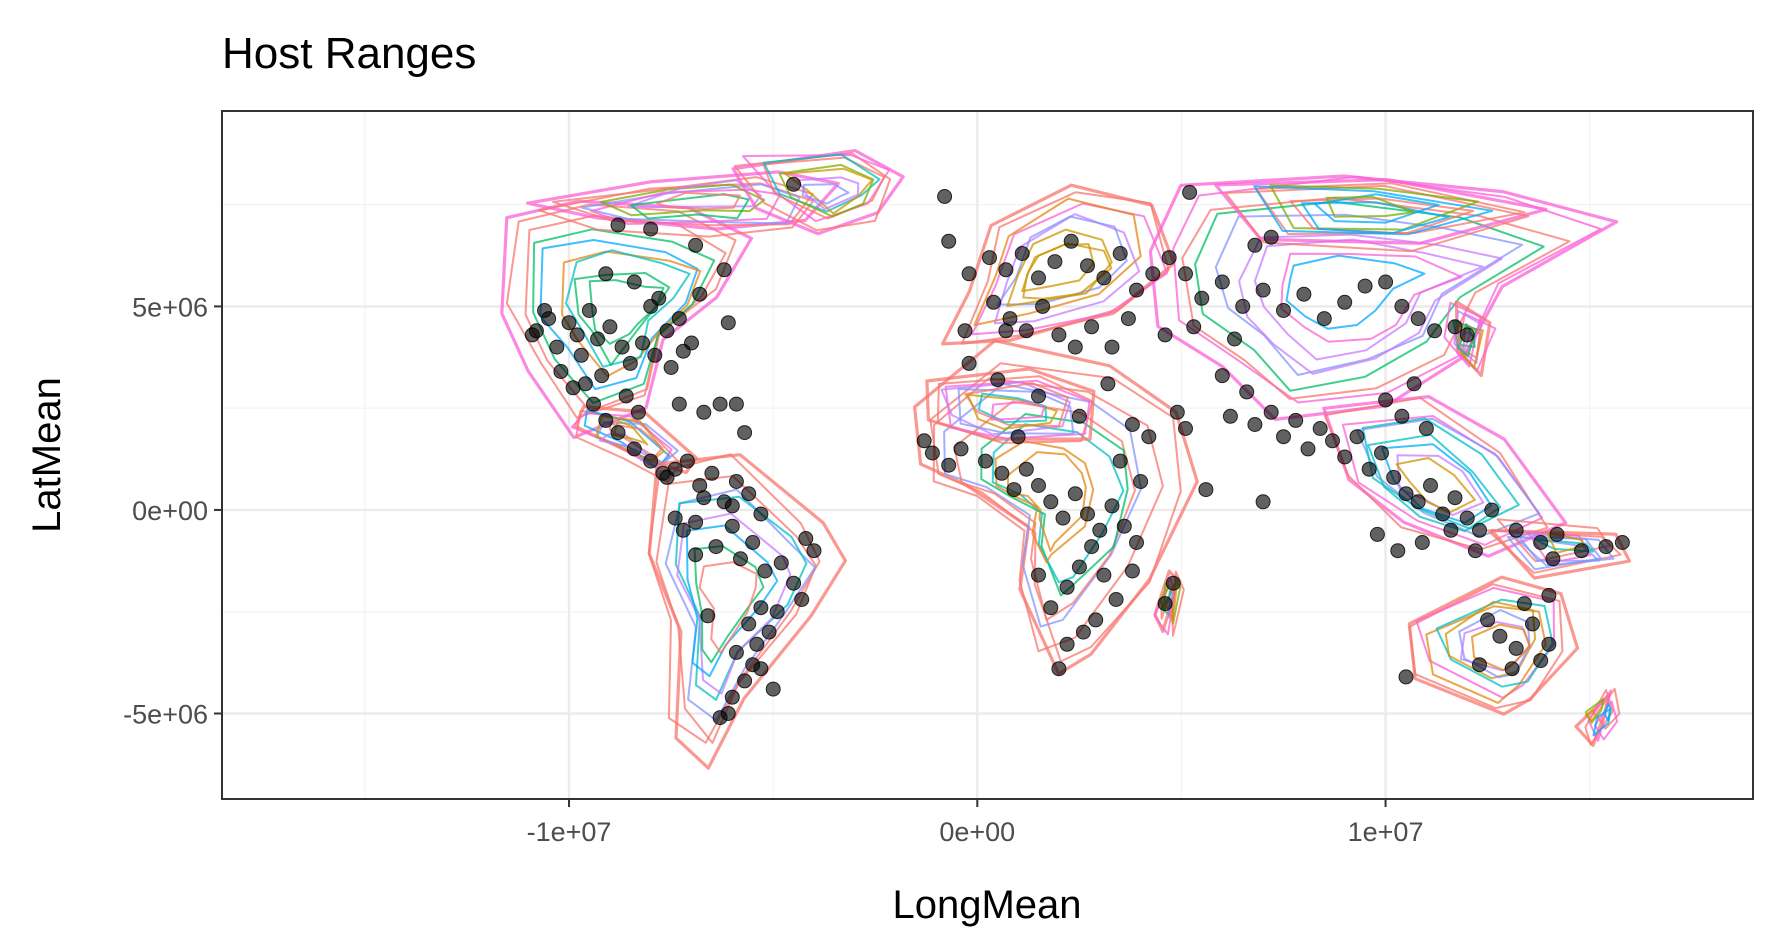 This screenshot has height=944, width=1771. I want to click on x-tick-label: 0e+00, so click(977, 832).